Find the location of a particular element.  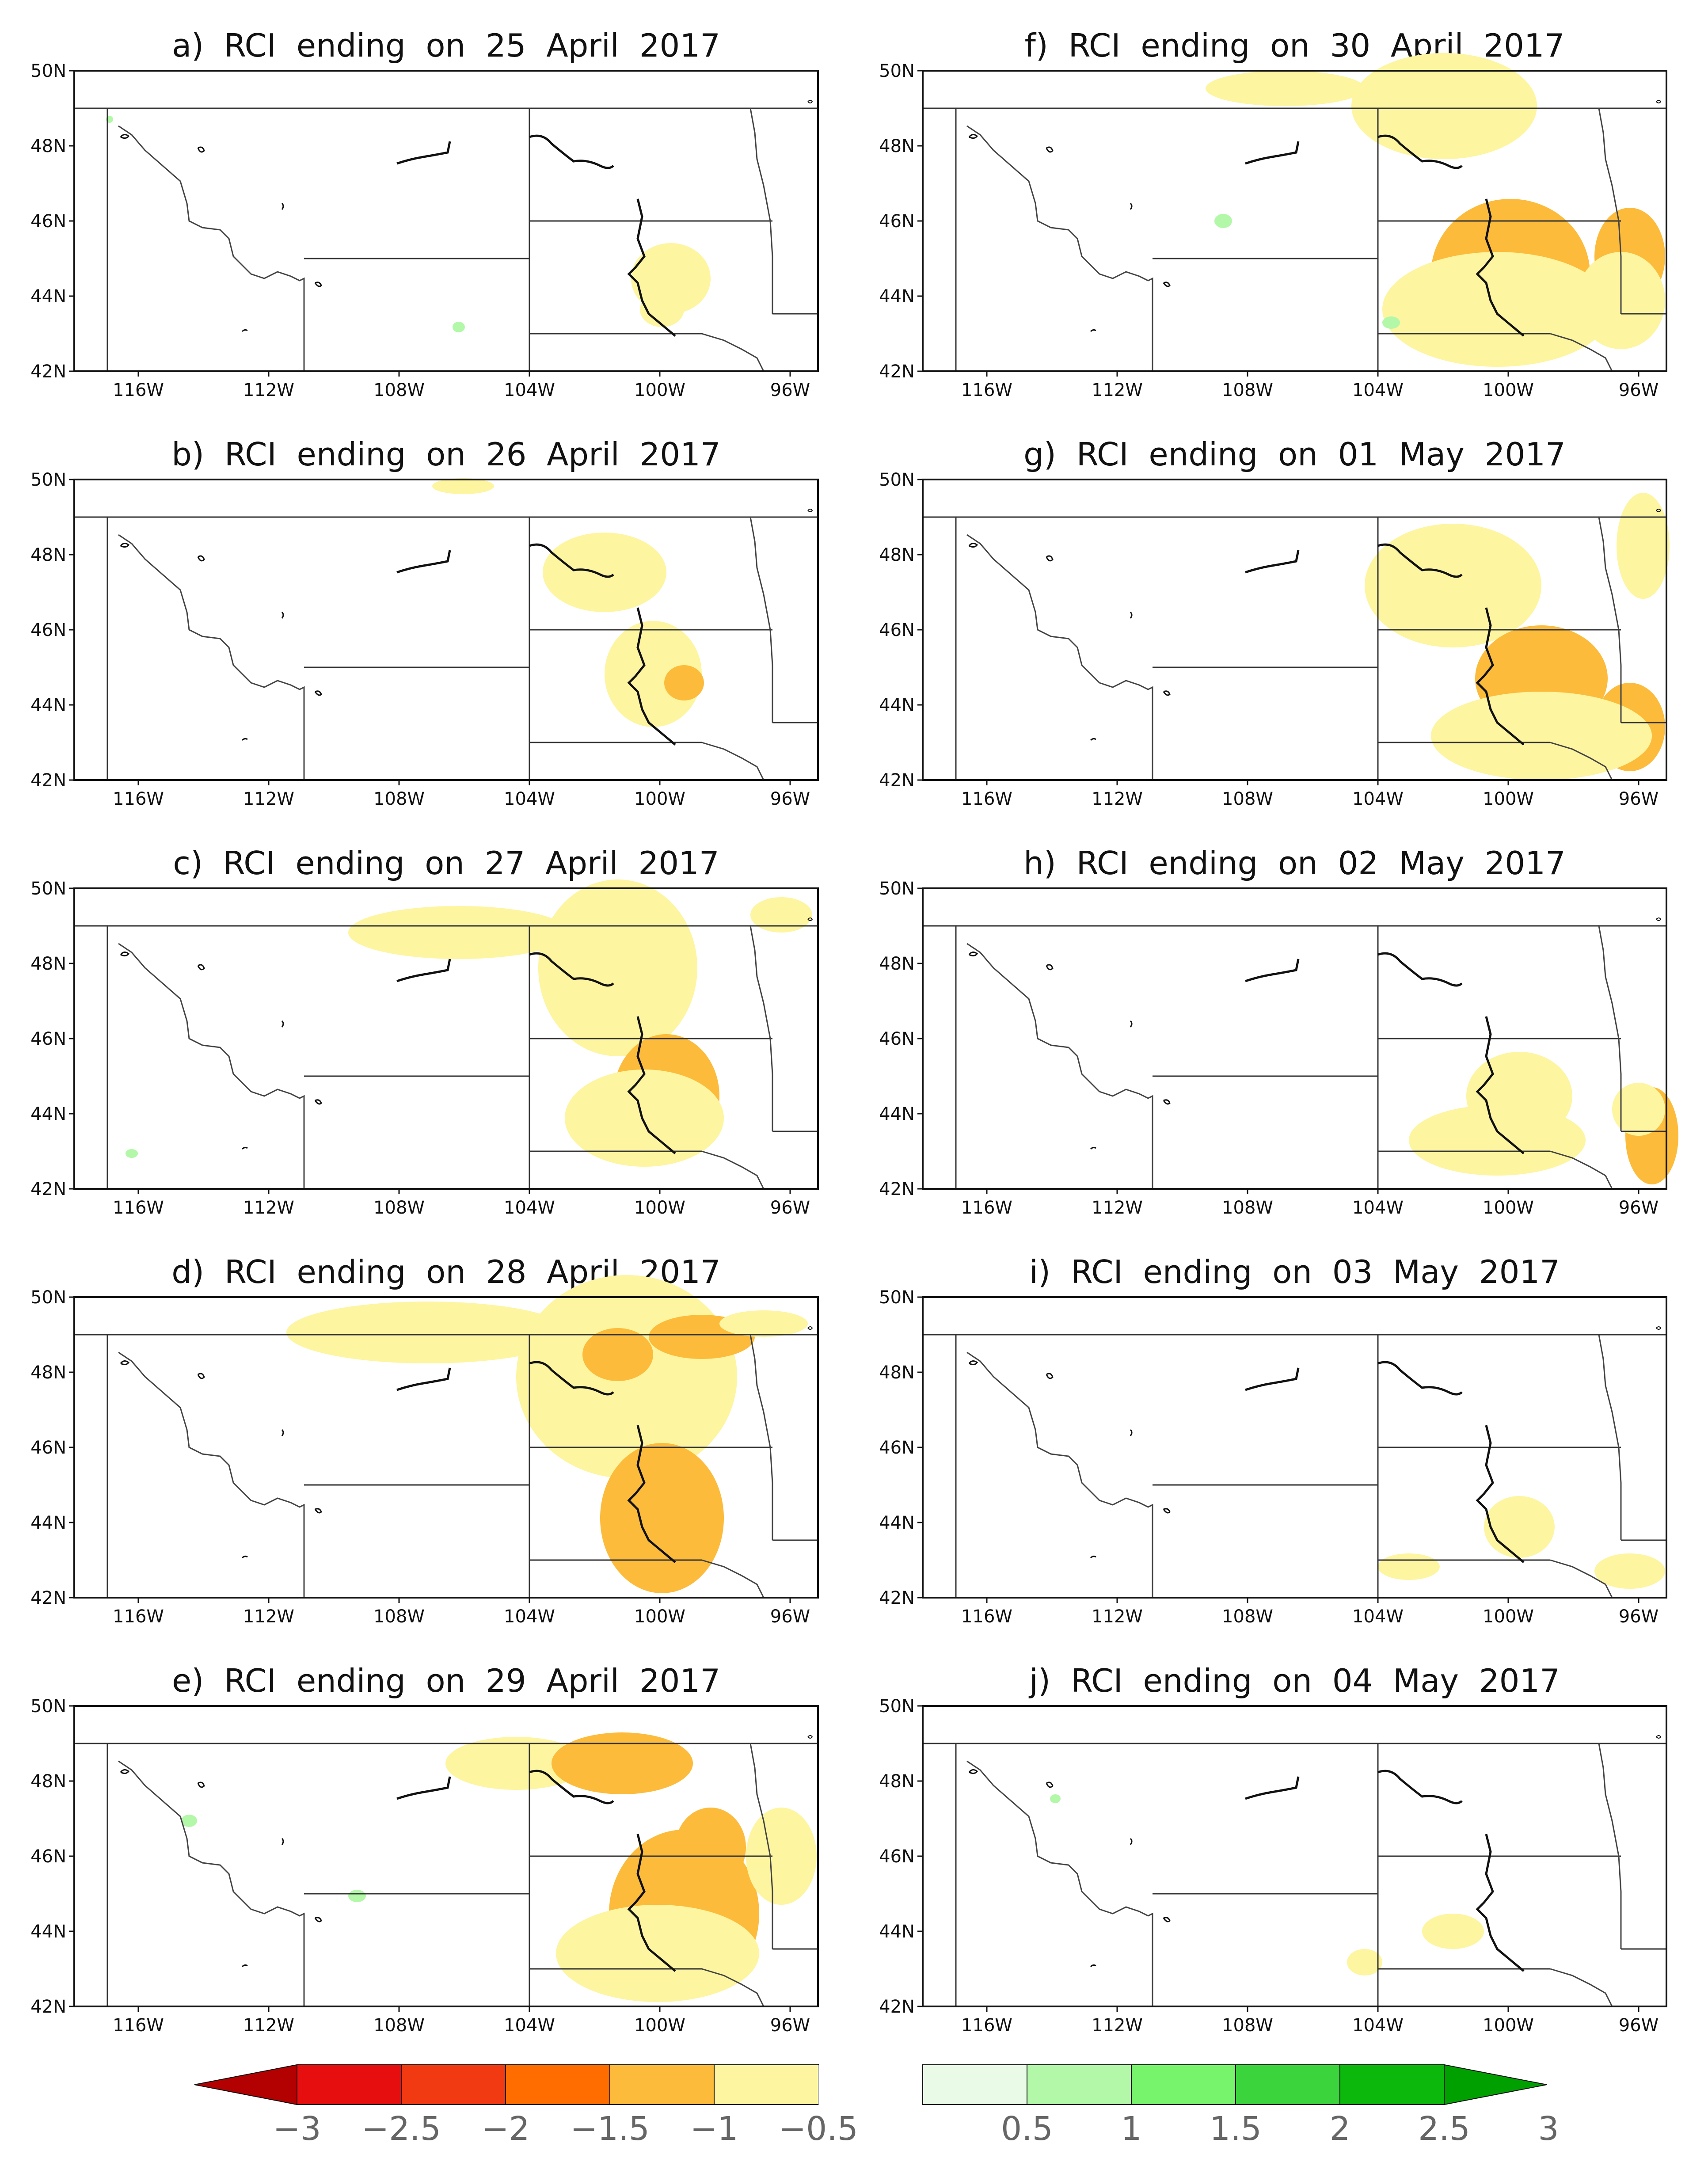

colorbar-arrow-high is located at coordinates (1495, 2084).